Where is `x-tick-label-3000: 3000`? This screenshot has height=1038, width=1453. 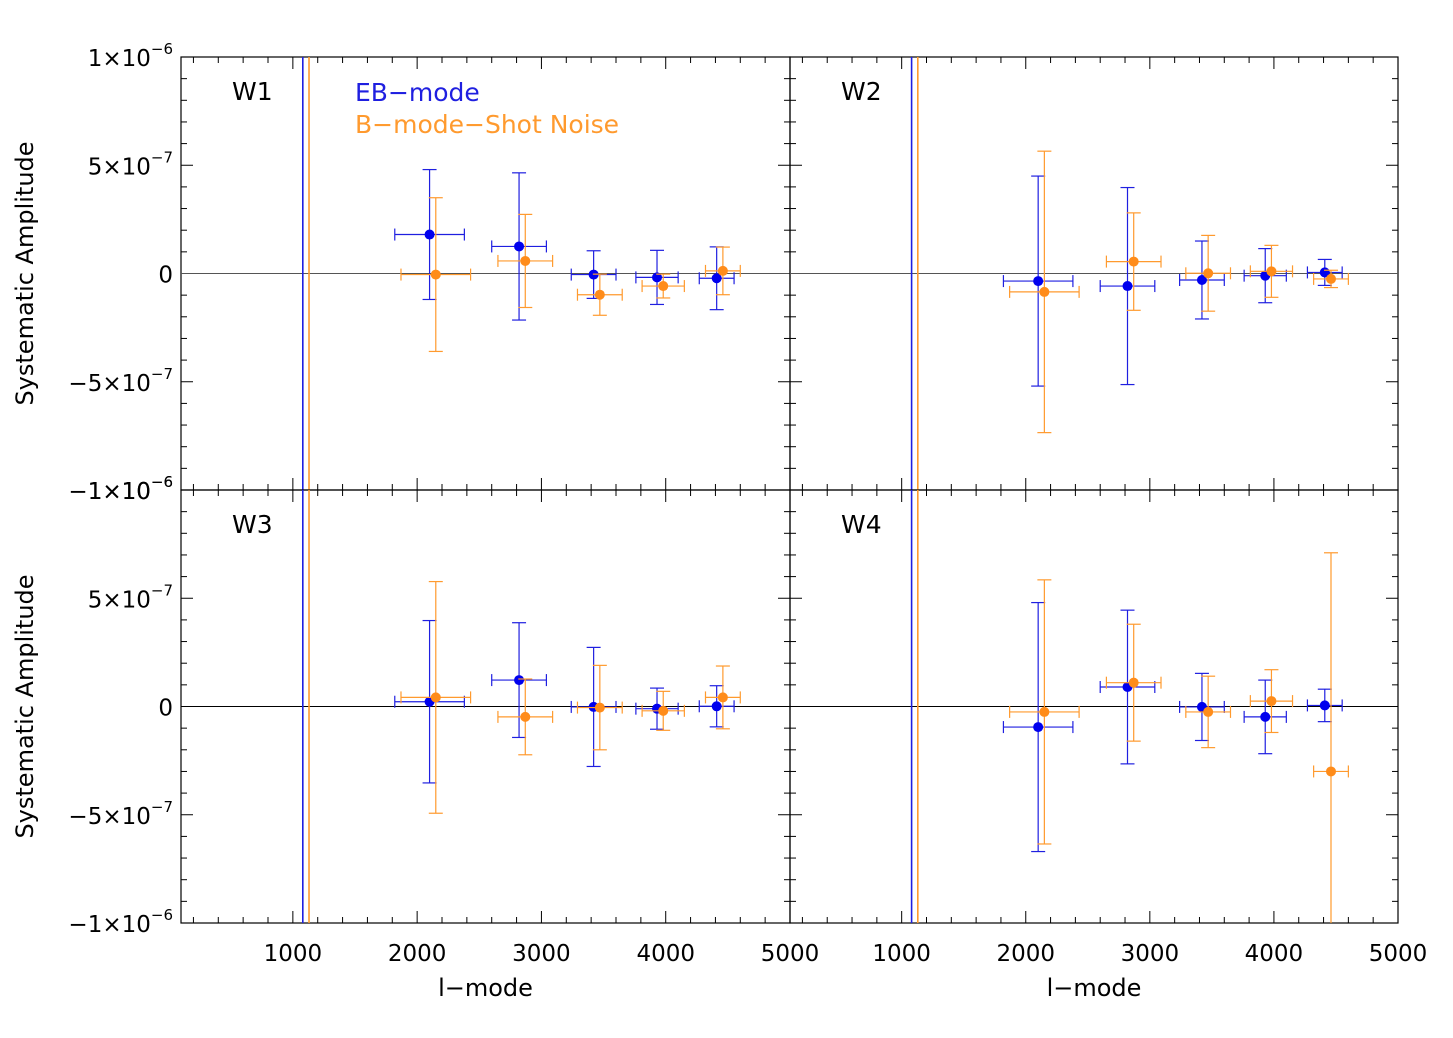
x-tick-label-3000: 3000 is located at coordinates (541, 954).